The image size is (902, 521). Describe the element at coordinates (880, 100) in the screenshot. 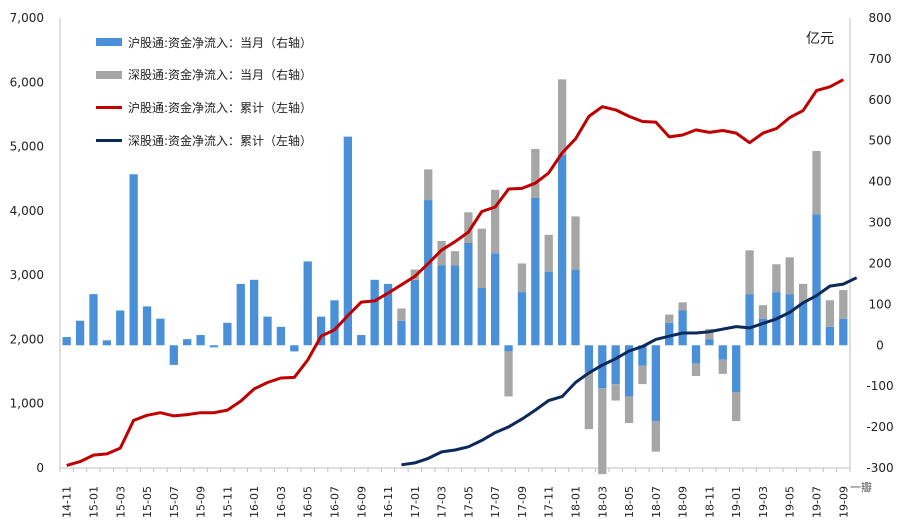

I see `right-tick-label: 600` at that location.